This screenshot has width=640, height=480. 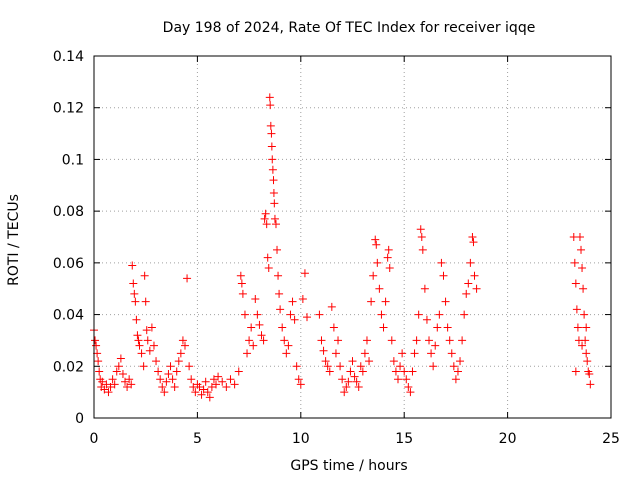 What do you see at coordinates (68, 109) in the screenshot?
I see `y-tick-label: 0.12` at bounding box center [68, 109].